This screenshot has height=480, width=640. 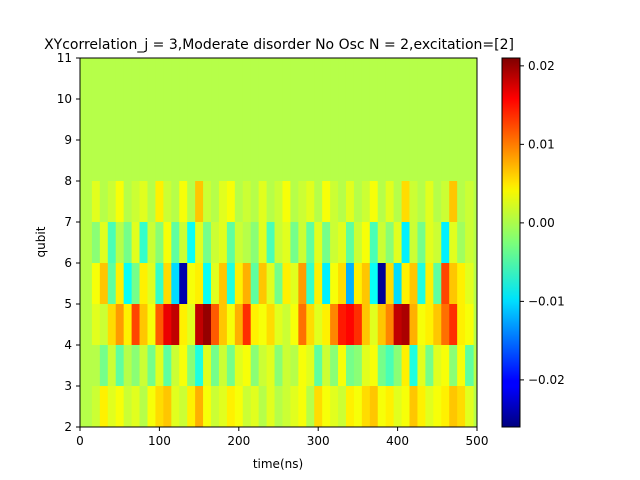 What do you see at coordinates (68, 345) in the screenshot?
I see `y-tick-label: 4` at bounding box center [68, 345].